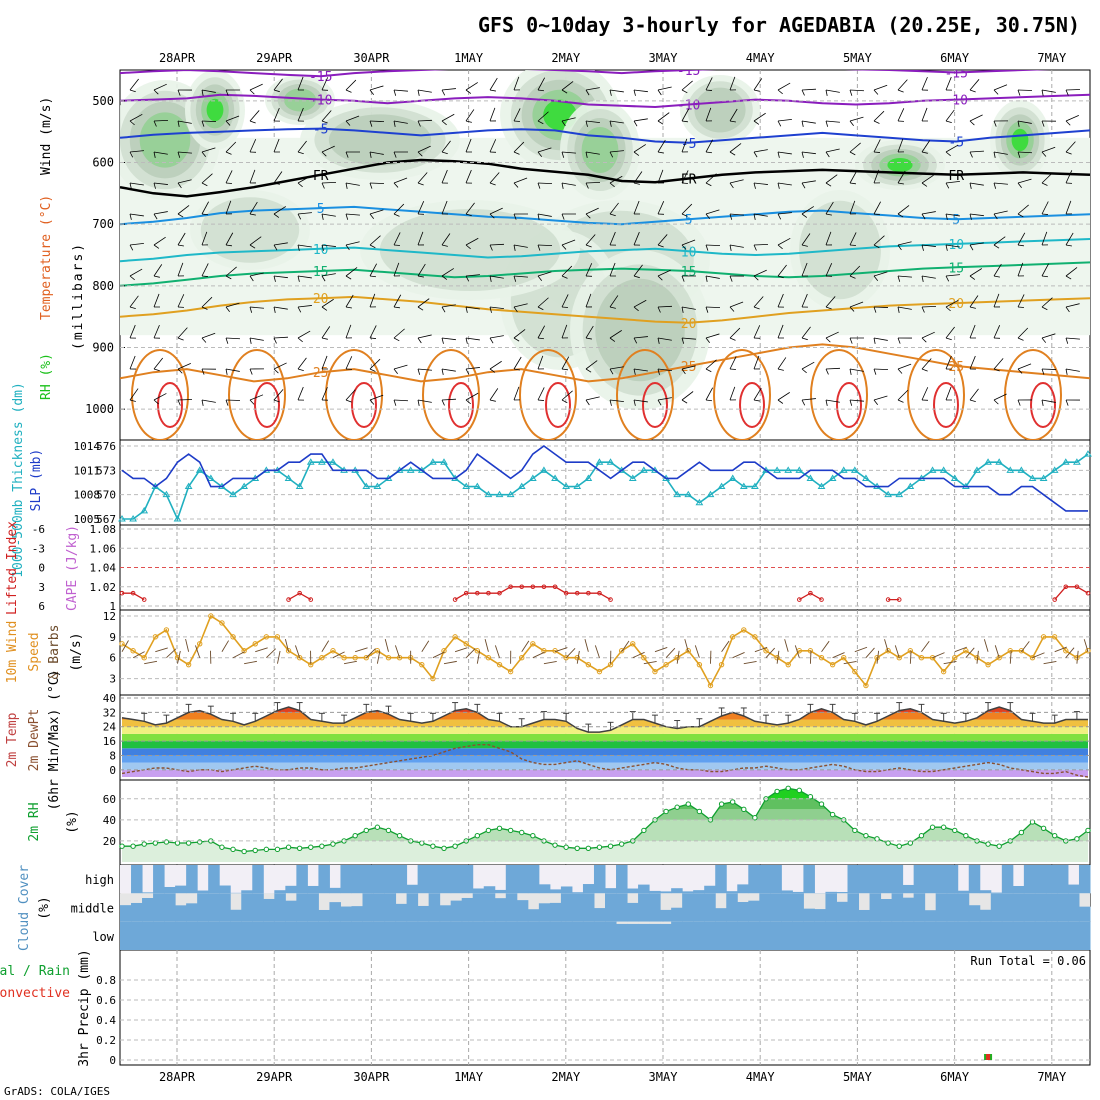 Image resolution: width=1100 pixels, height=1100 pixels. Describe the element at coordinates (586, 74) in the screenshot. I see `isotherm--15` at that location.